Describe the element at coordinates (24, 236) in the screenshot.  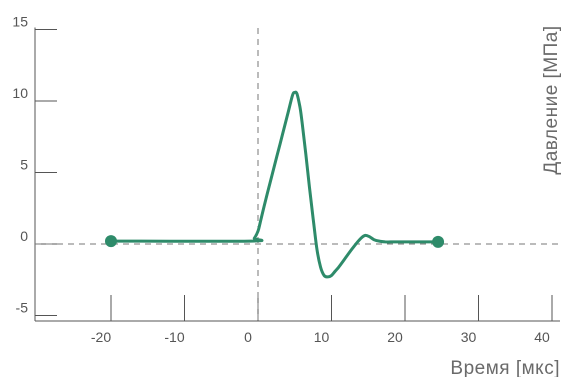
I see `y-tick-label: 0` at that location.